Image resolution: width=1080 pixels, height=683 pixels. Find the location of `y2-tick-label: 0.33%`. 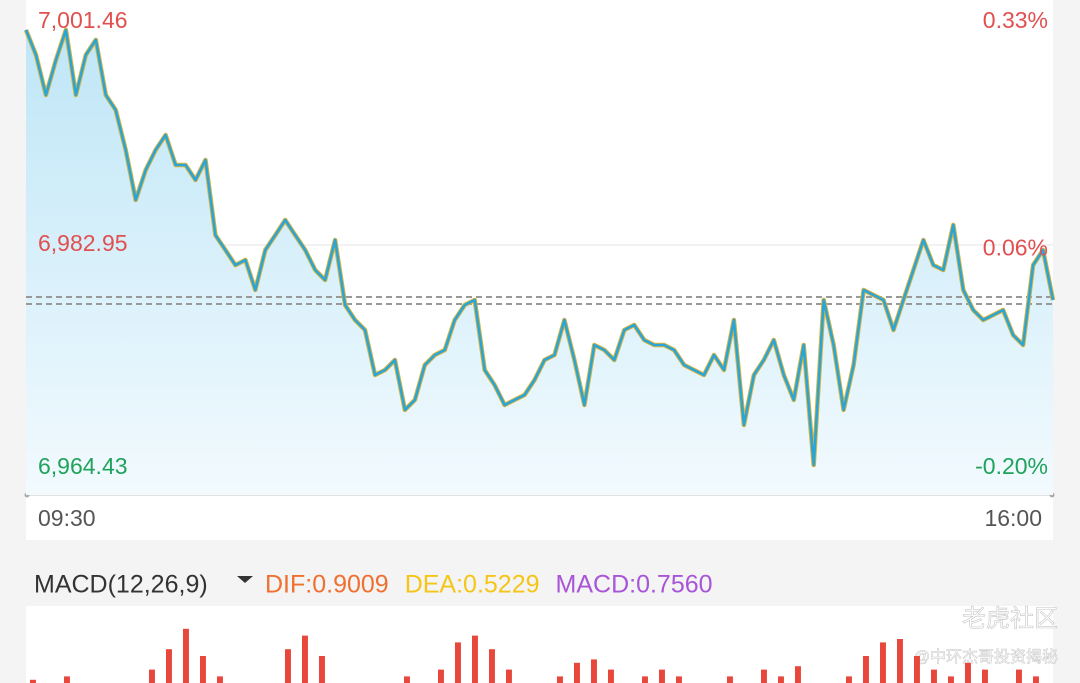

y2-tick-label: 0.33% is located at coordinates (1015, 20).